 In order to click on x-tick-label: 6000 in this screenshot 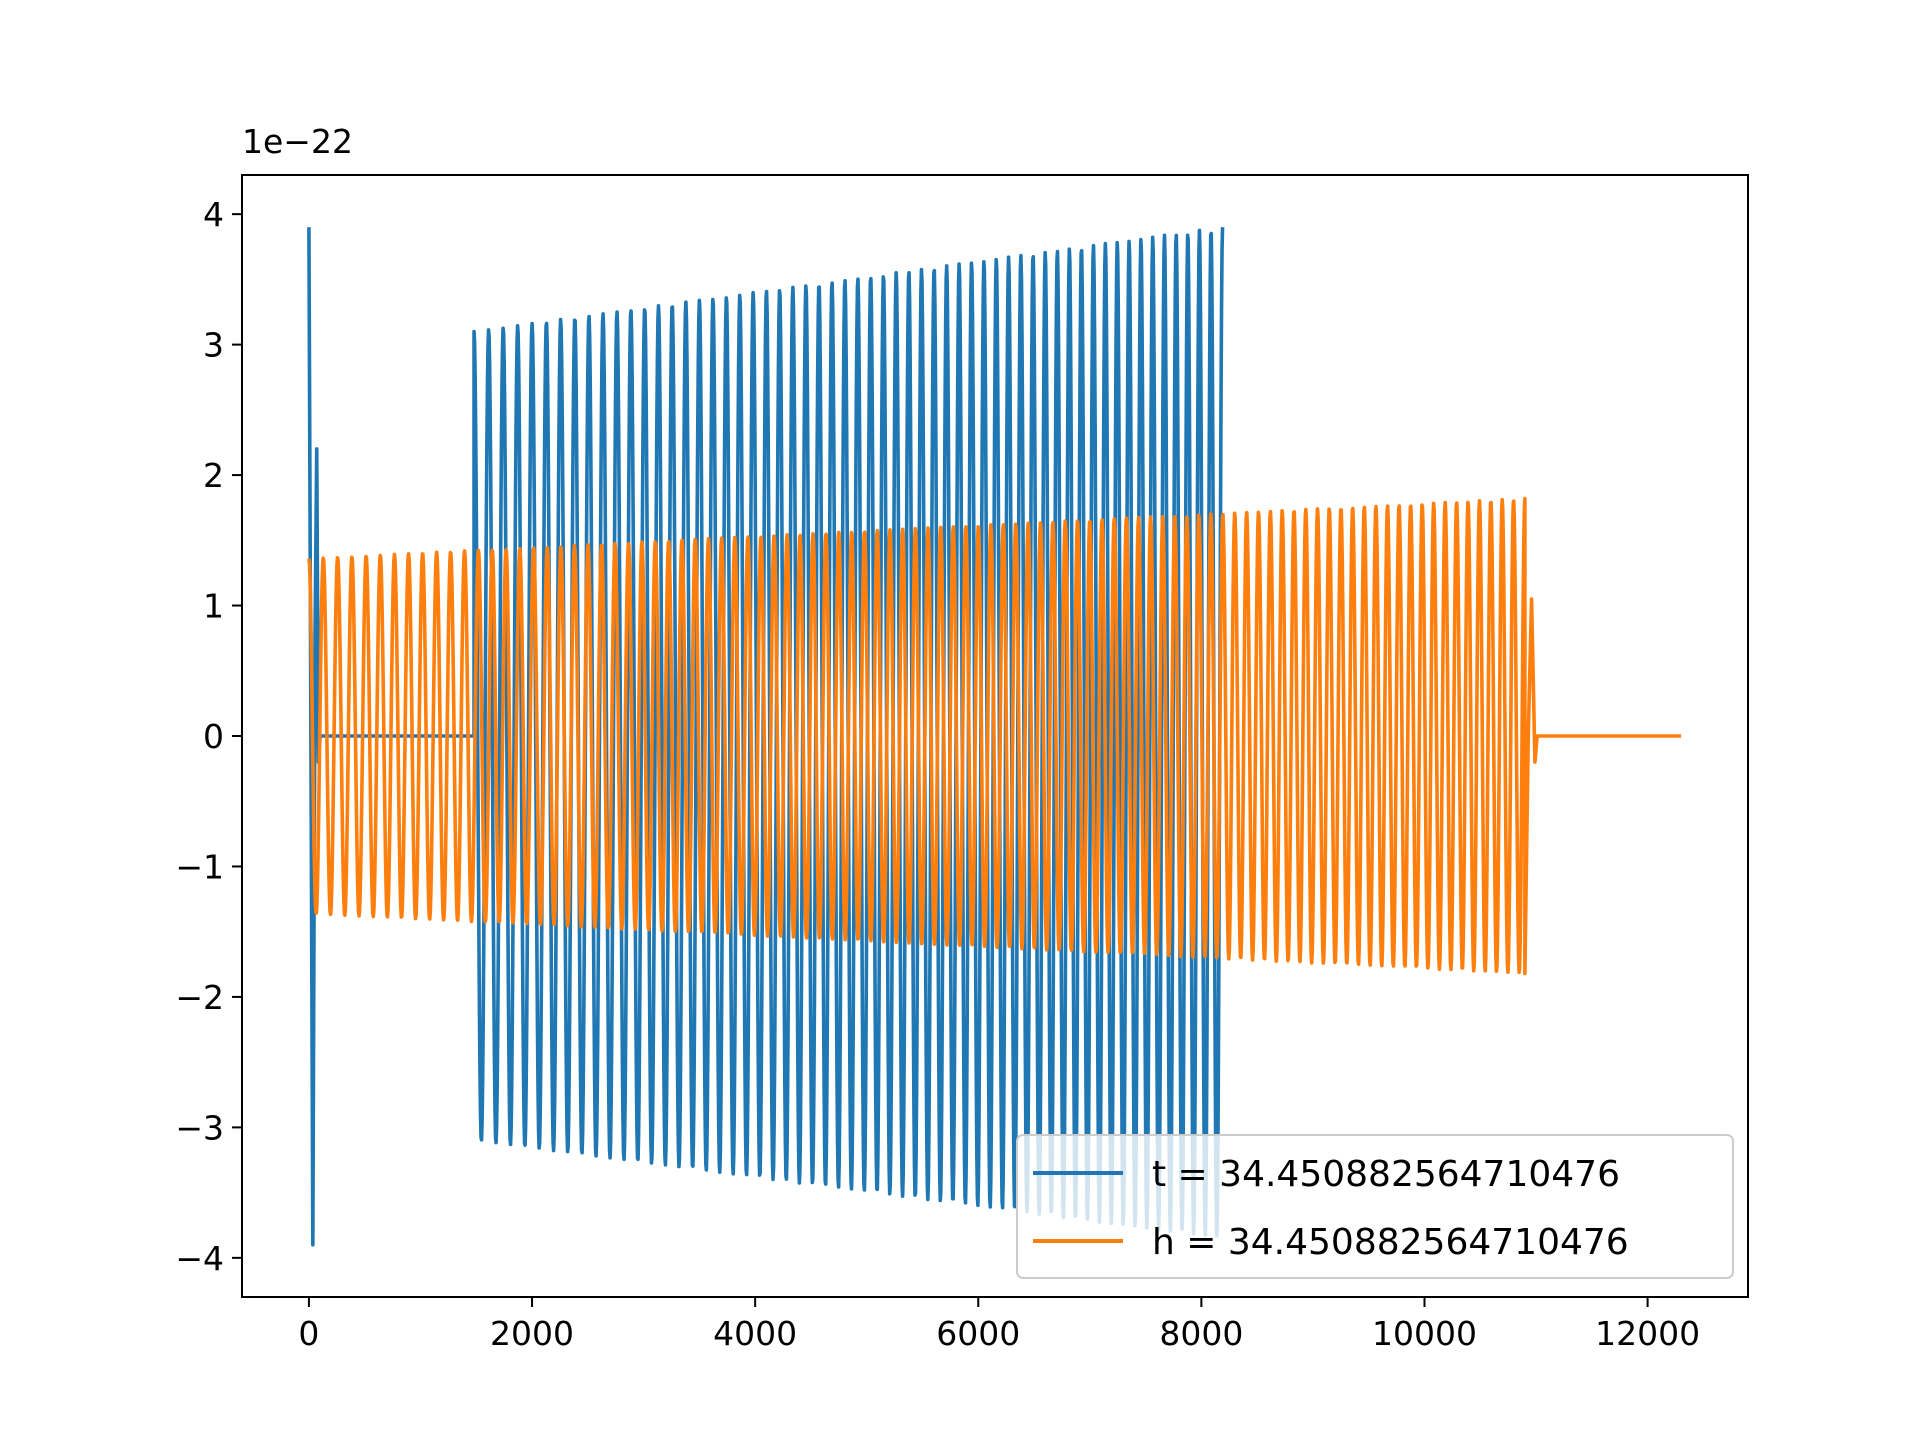, I will do `click(978, 1333)`.